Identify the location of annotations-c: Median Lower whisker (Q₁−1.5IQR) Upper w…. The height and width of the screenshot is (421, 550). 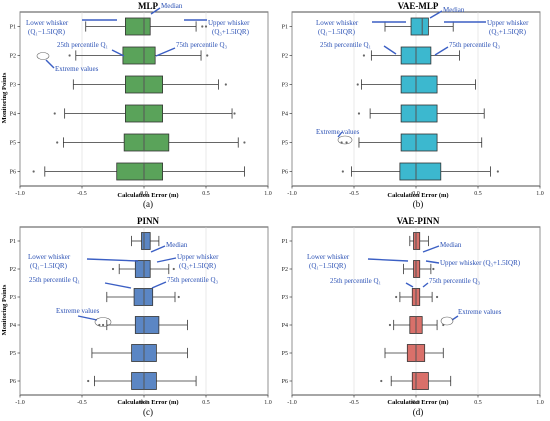
(123, 284).